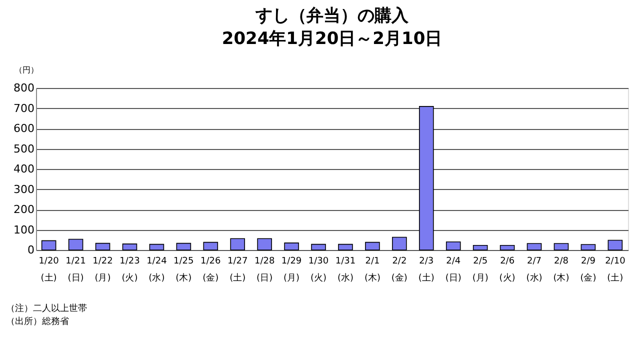 This screenshot has width=640, height=340. Describe the element at coordinates (24, 149) in the screenshot. I see `y-tick-label: 500` at that location.